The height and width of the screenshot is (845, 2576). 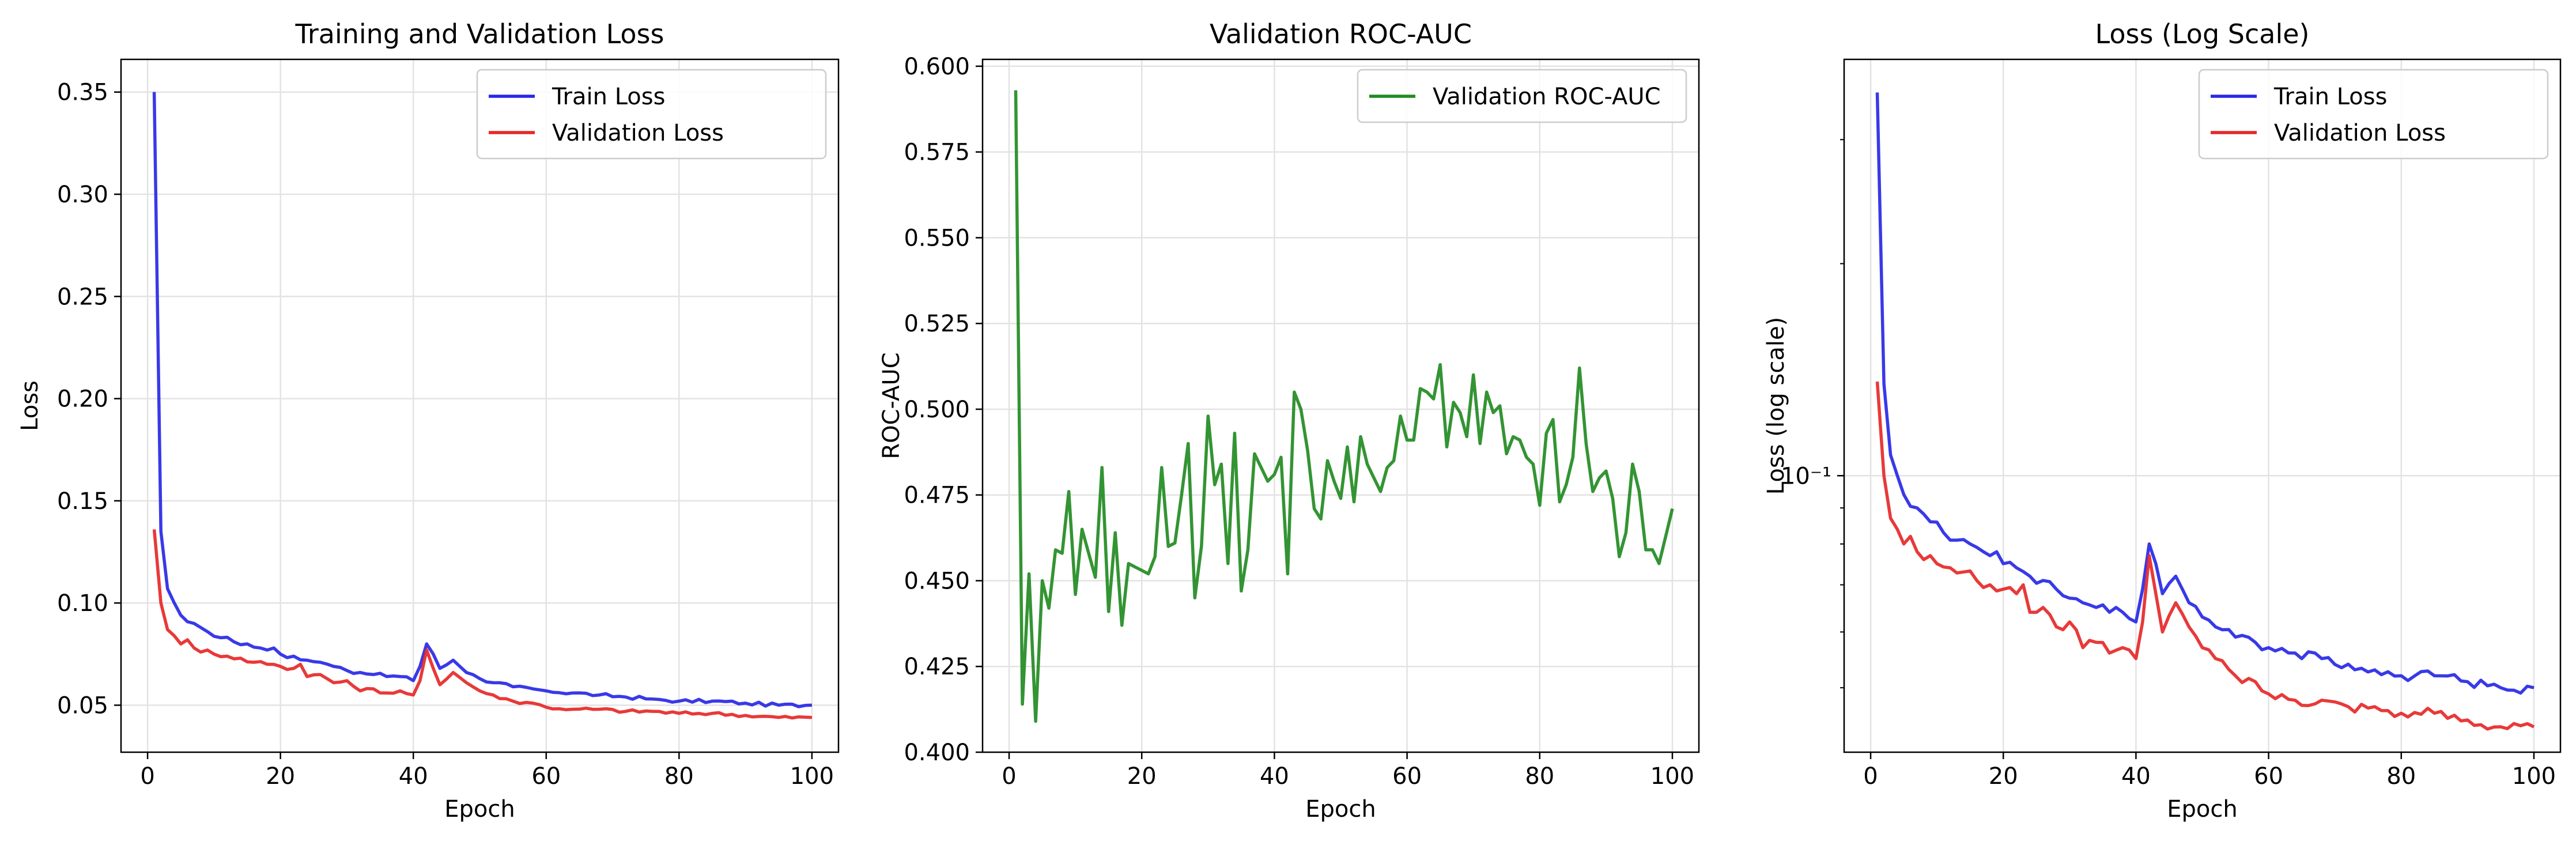 What do you see at coordinates (937, 238) in the screenshot?
I see `y-tick-label: 0.550` at bounding box center [937, 238].